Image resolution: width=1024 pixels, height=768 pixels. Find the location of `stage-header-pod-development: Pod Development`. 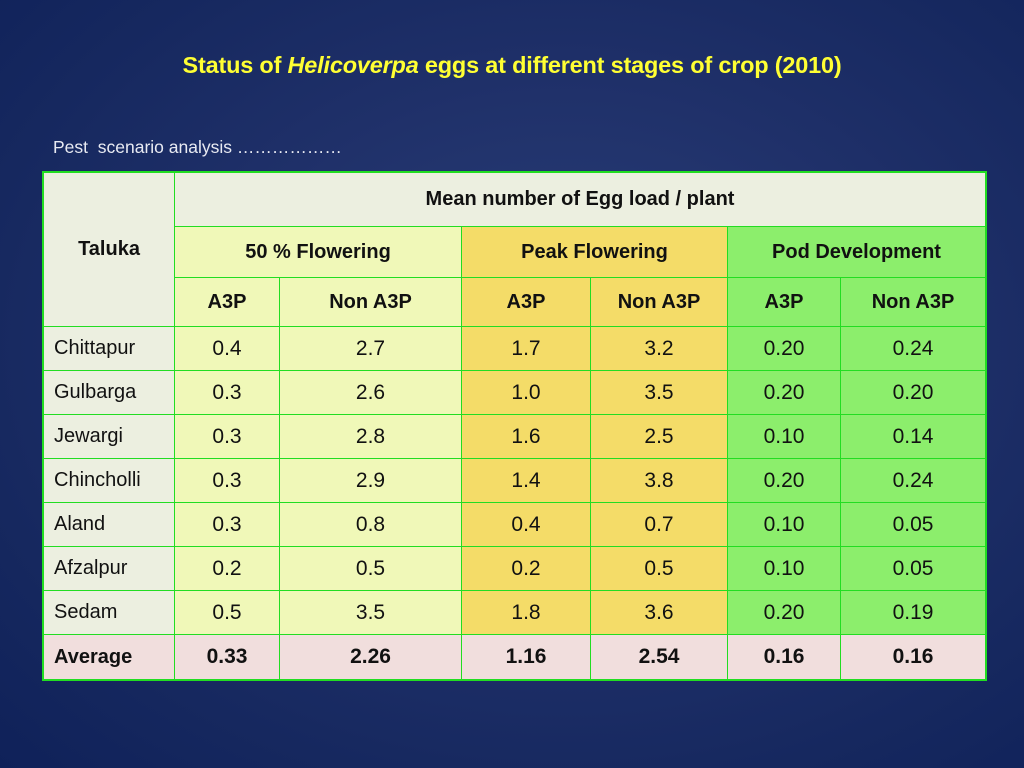

stage-header-pod-development: Pod Development is located at coordinates (857, 252).